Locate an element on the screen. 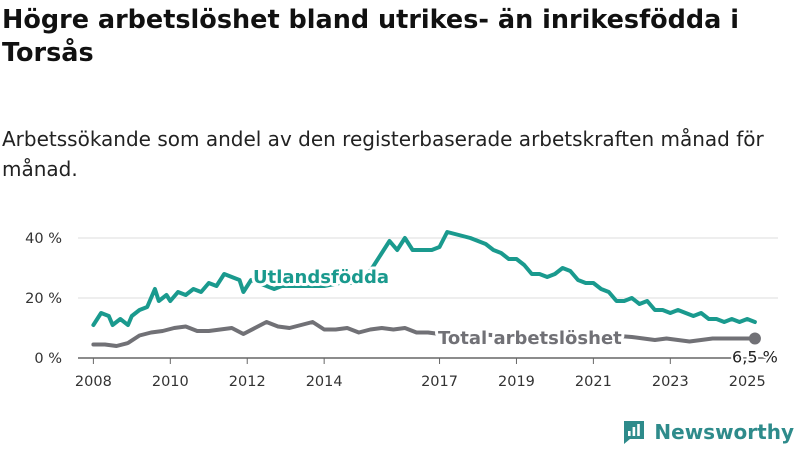  x-tick-label: 2025 is located at coordinates (747, 382).